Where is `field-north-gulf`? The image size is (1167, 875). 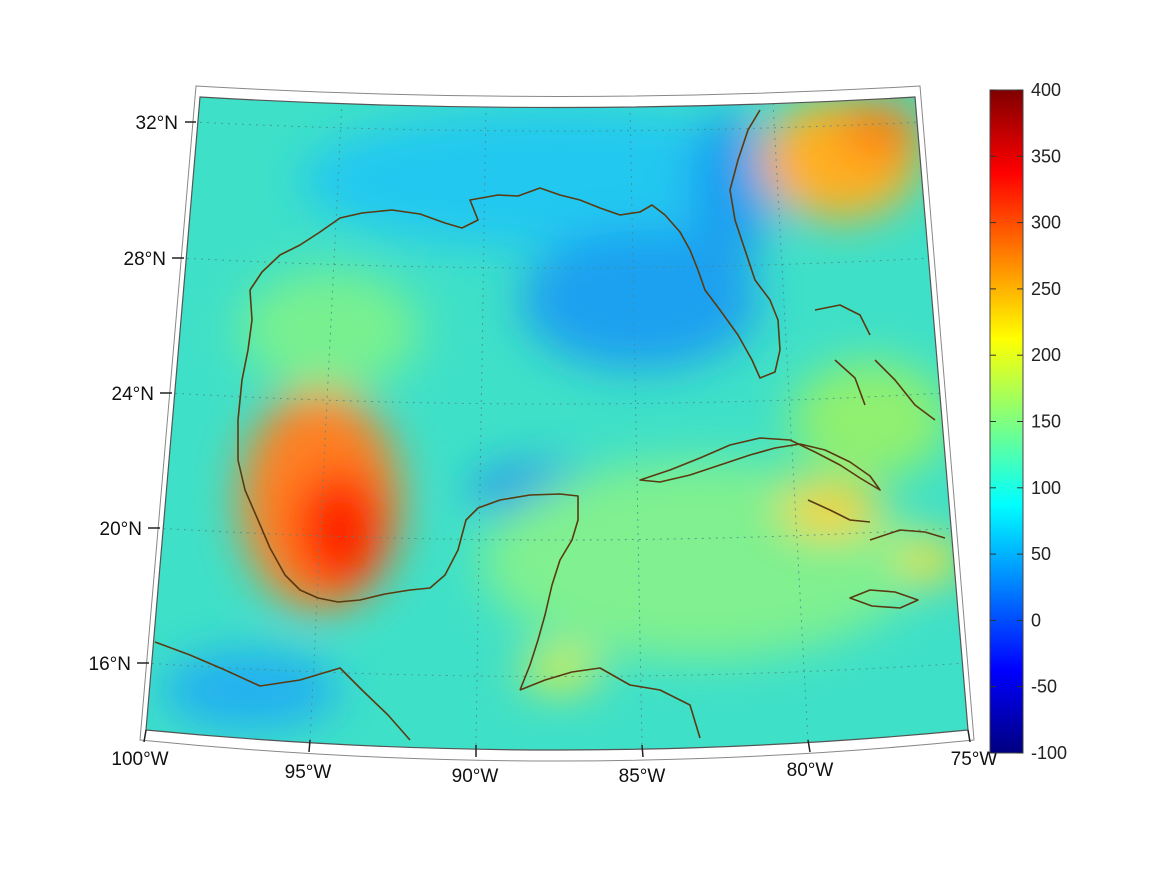
field-north-gulf is located at coordinates (560, 180).